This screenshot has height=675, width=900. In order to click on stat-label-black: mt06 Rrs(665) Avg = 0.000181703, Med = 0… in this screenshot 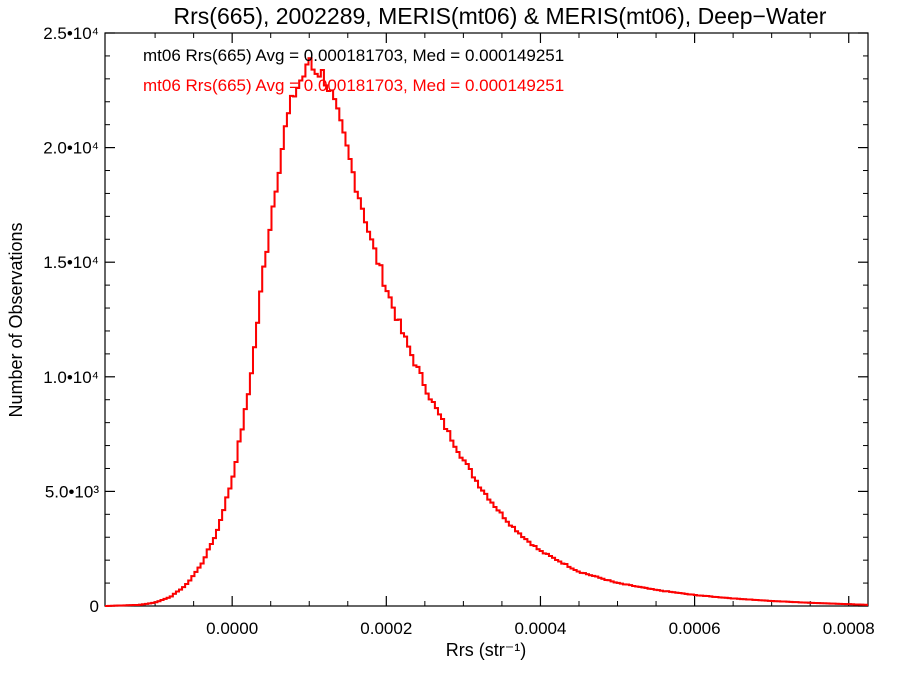, I will do `click(353, 55)`.